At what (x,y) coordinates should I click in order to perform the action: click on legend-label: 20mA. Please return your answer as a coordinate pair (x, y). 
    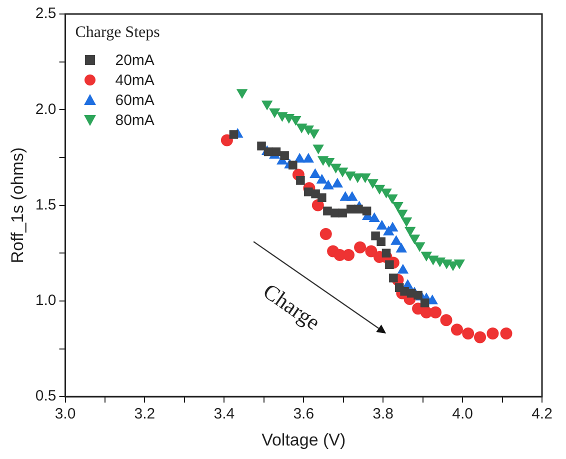
    Looking at the image, I should click on (134, 60).